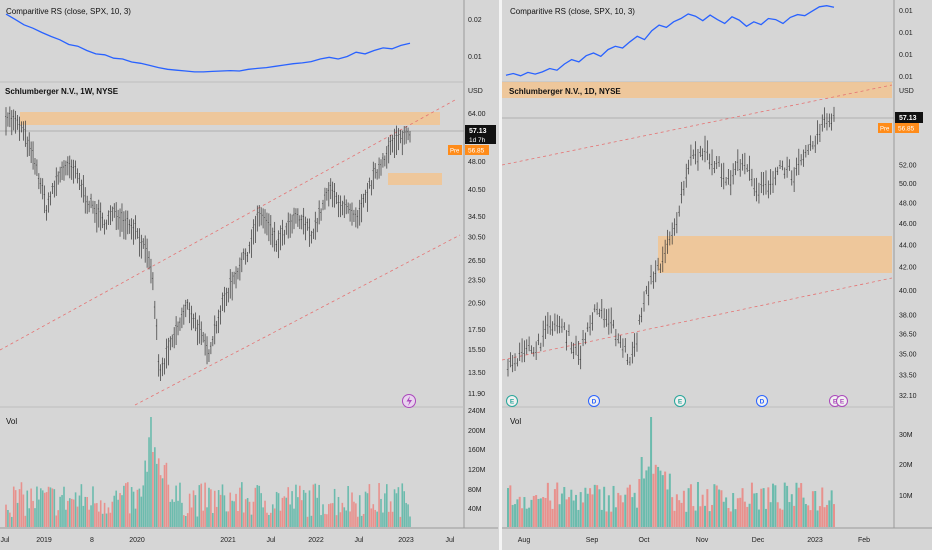  What do you see at coordinates (68, 11) in the screenshot?
I see `left-rs-indicator-title: Comparitive RS (close, SPX, 10, 3)` at bounding box center [68, 11].